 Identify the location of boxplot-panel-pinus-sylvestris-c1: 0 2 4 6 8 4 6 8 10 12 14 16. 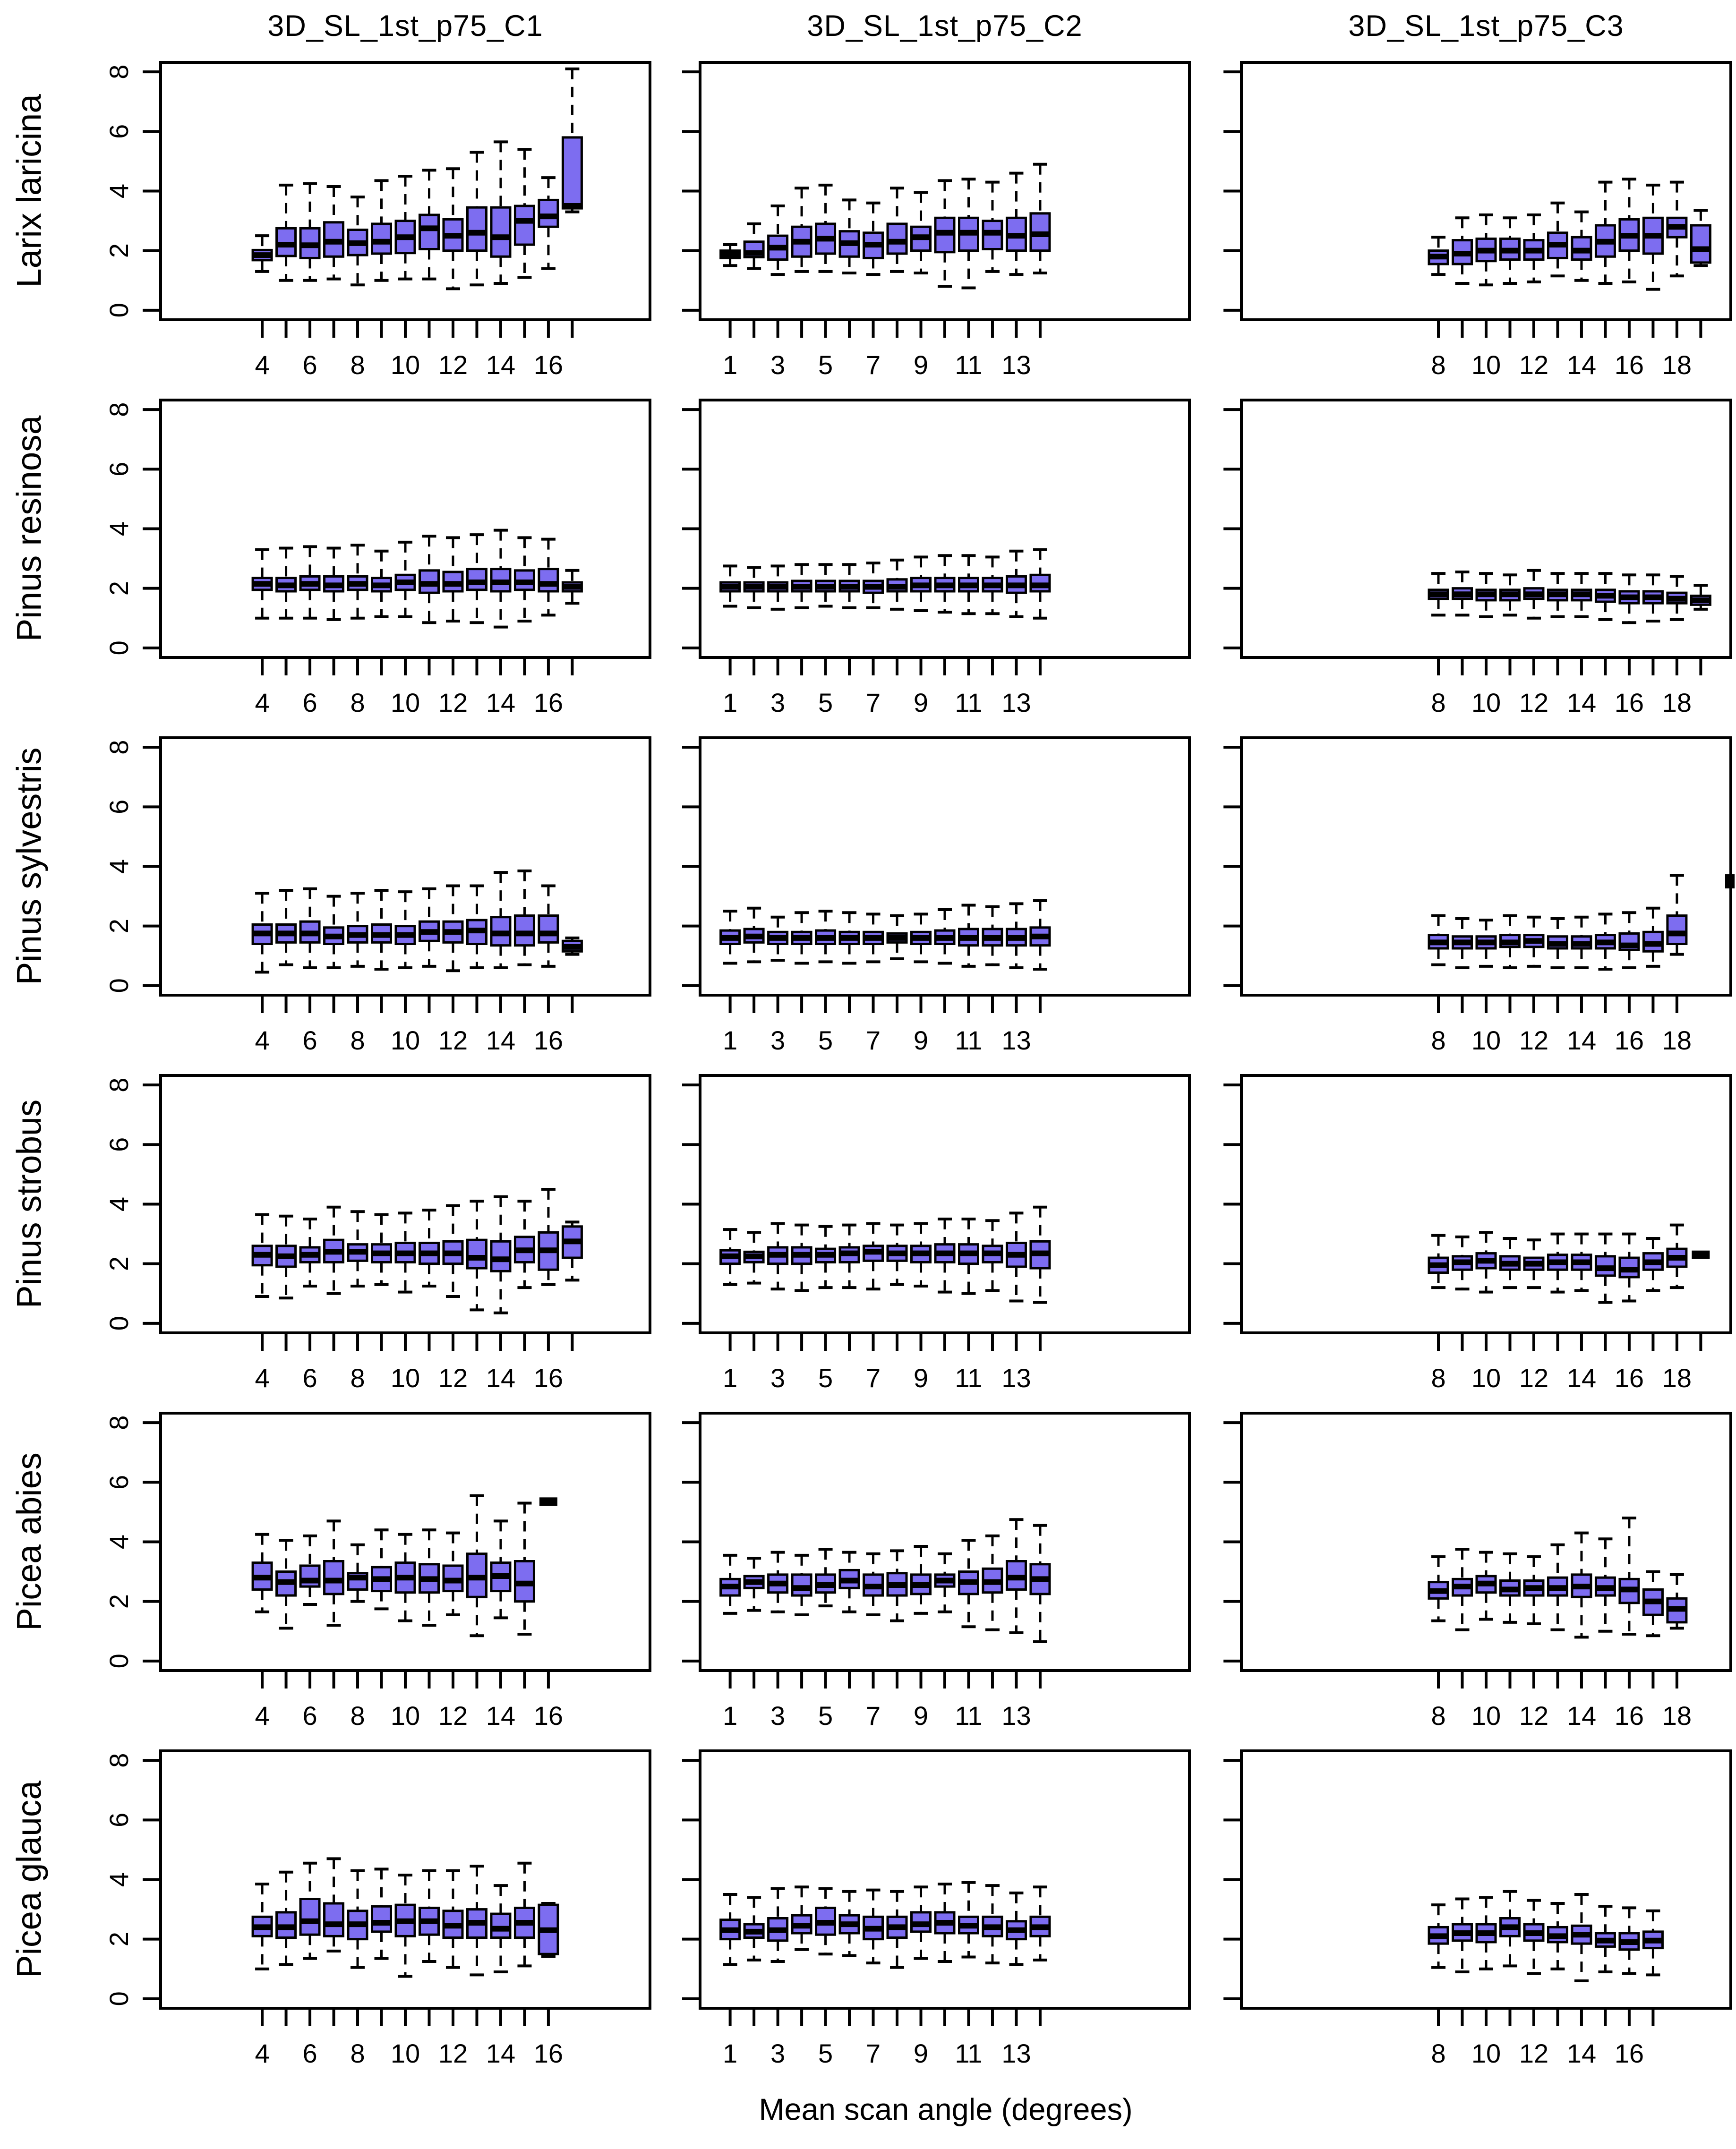
(377, 895).